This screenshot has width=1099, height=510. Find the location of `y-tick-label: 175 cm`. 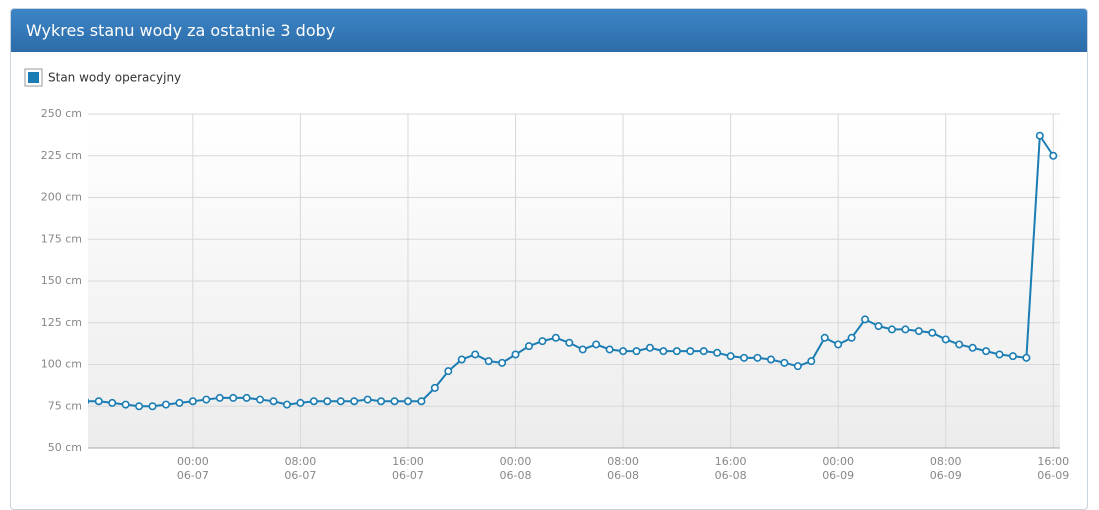

y-tick-label: 175 cm is located at coordinates (61, 238).